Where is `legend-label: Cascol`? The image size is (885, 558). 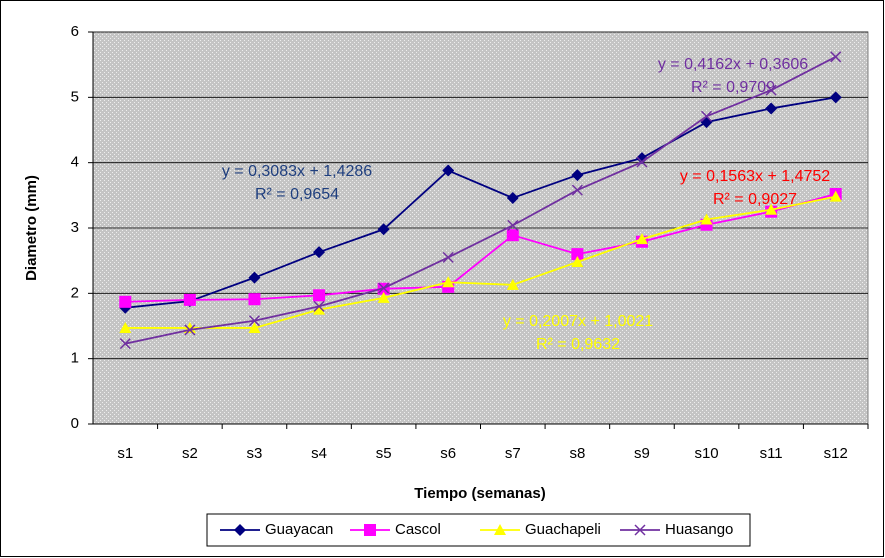 legend-label: Cascol is located at coordinates (418, 529).